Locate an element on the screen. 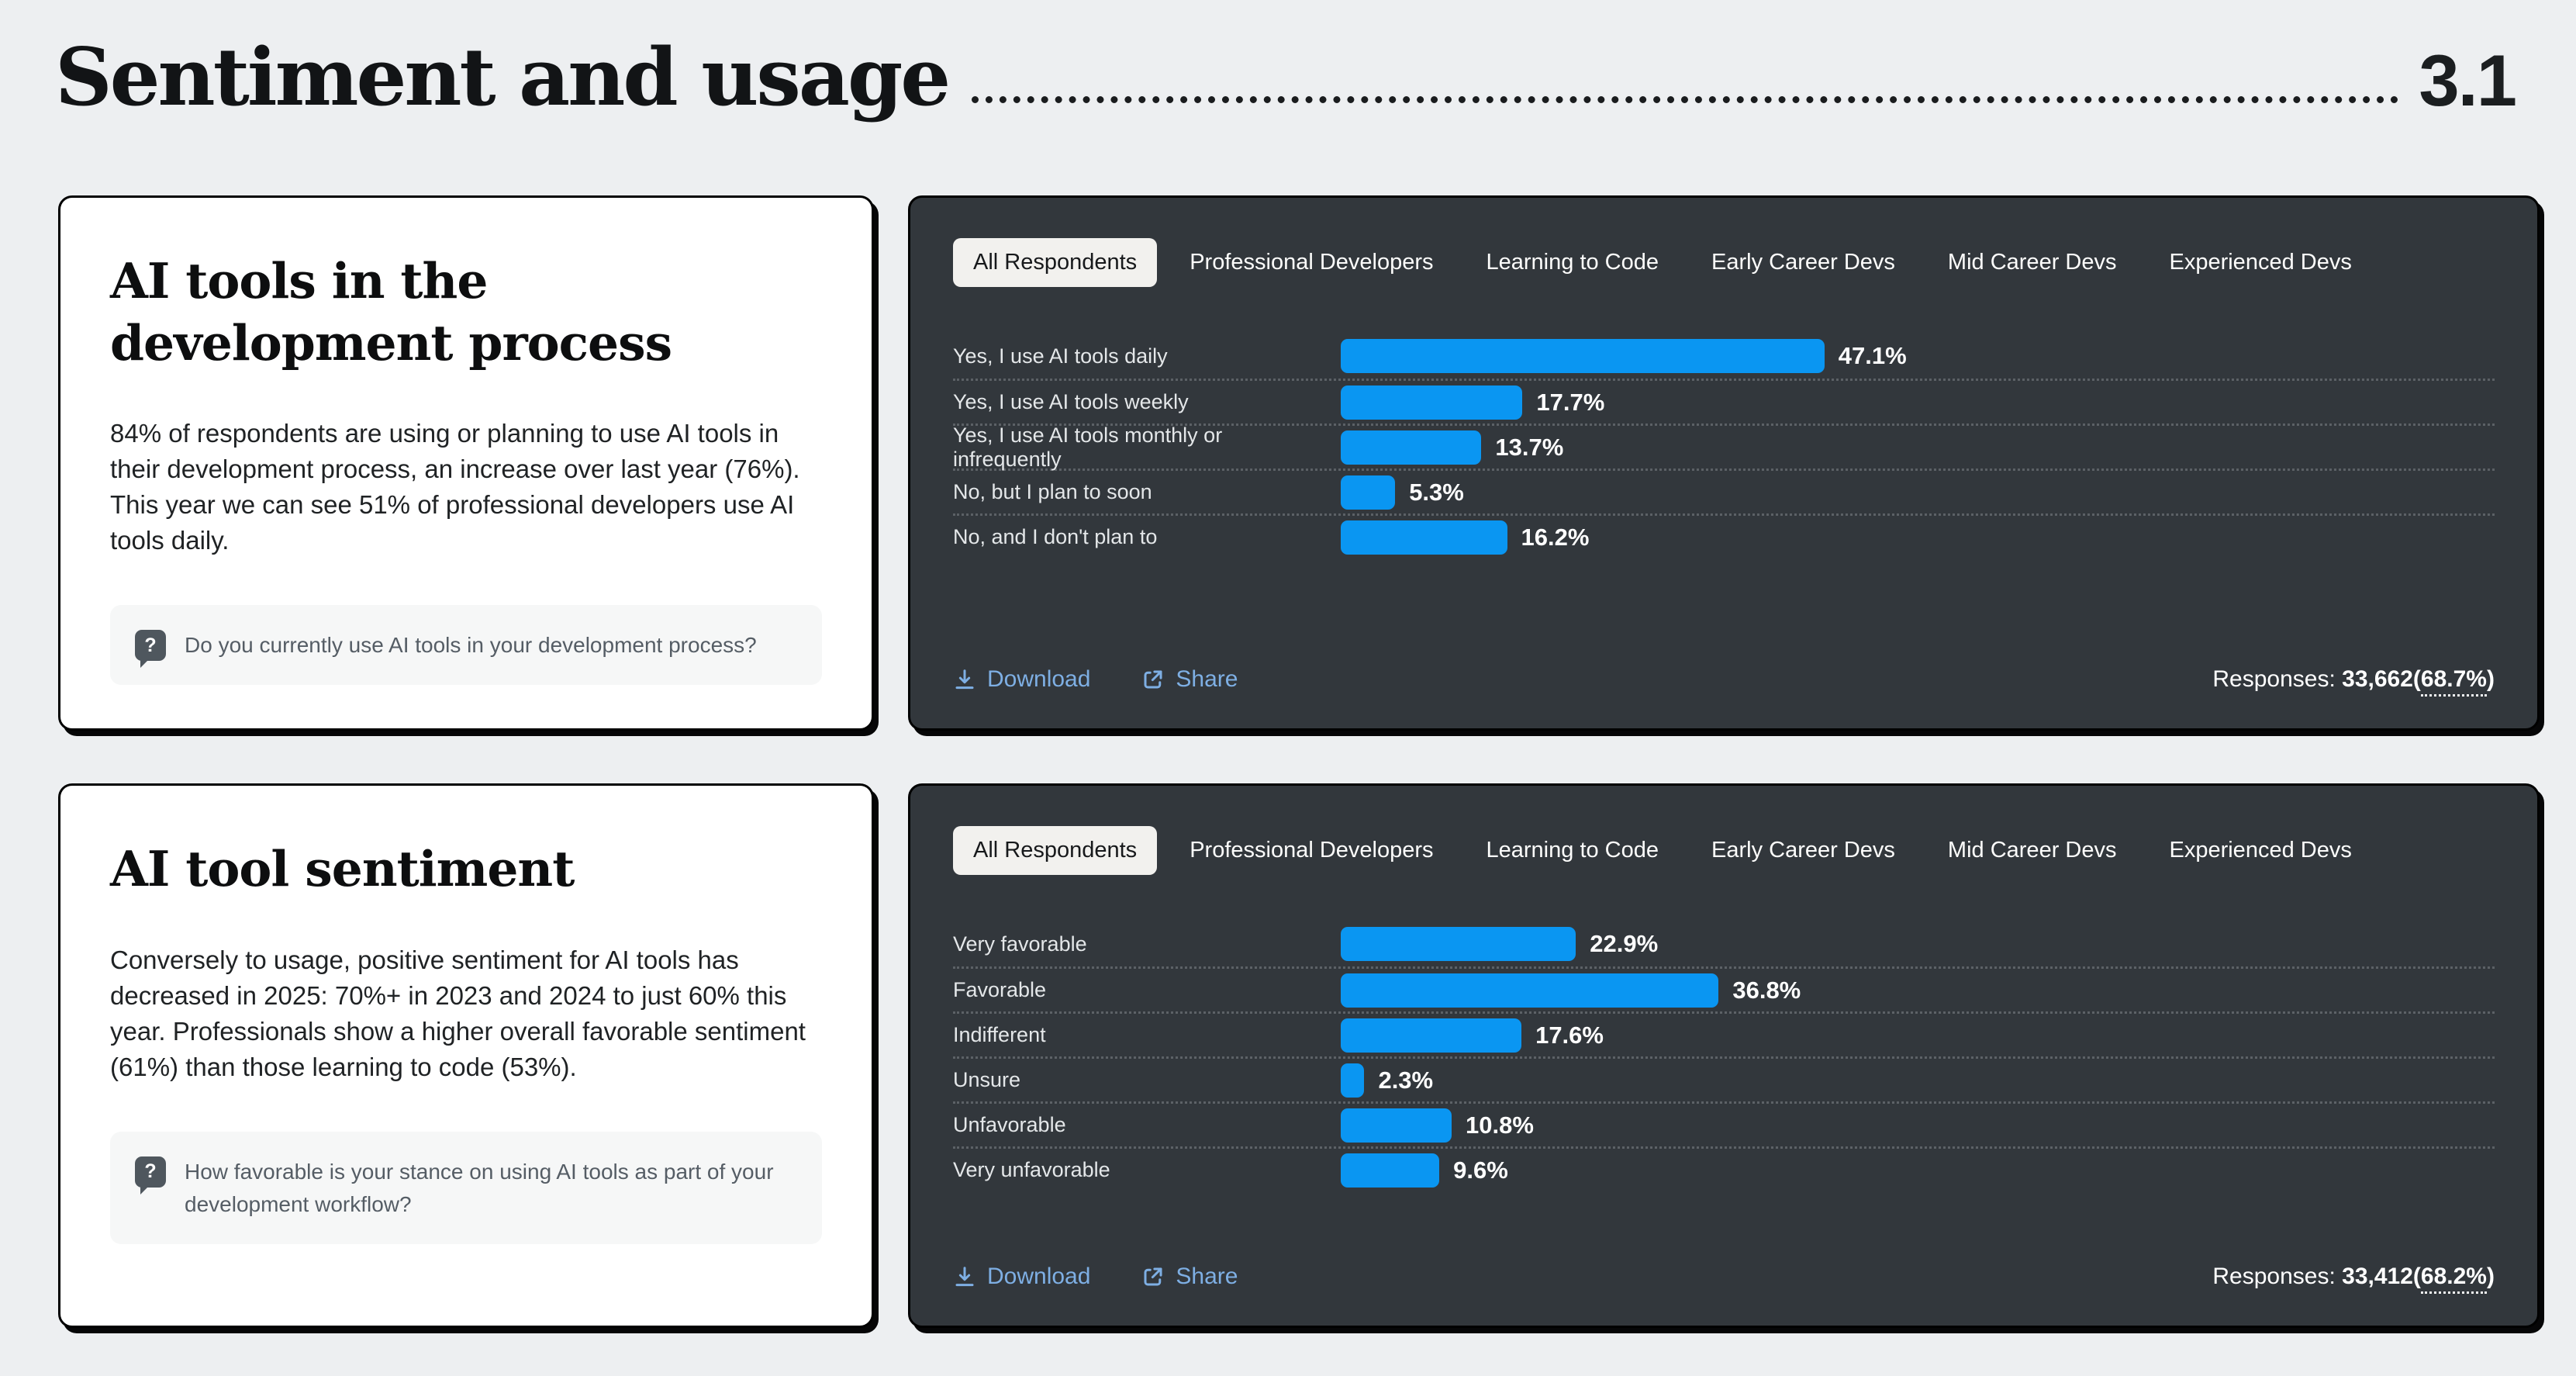  responses-percentage: 68.7% is located at coordinates (2453, 681).